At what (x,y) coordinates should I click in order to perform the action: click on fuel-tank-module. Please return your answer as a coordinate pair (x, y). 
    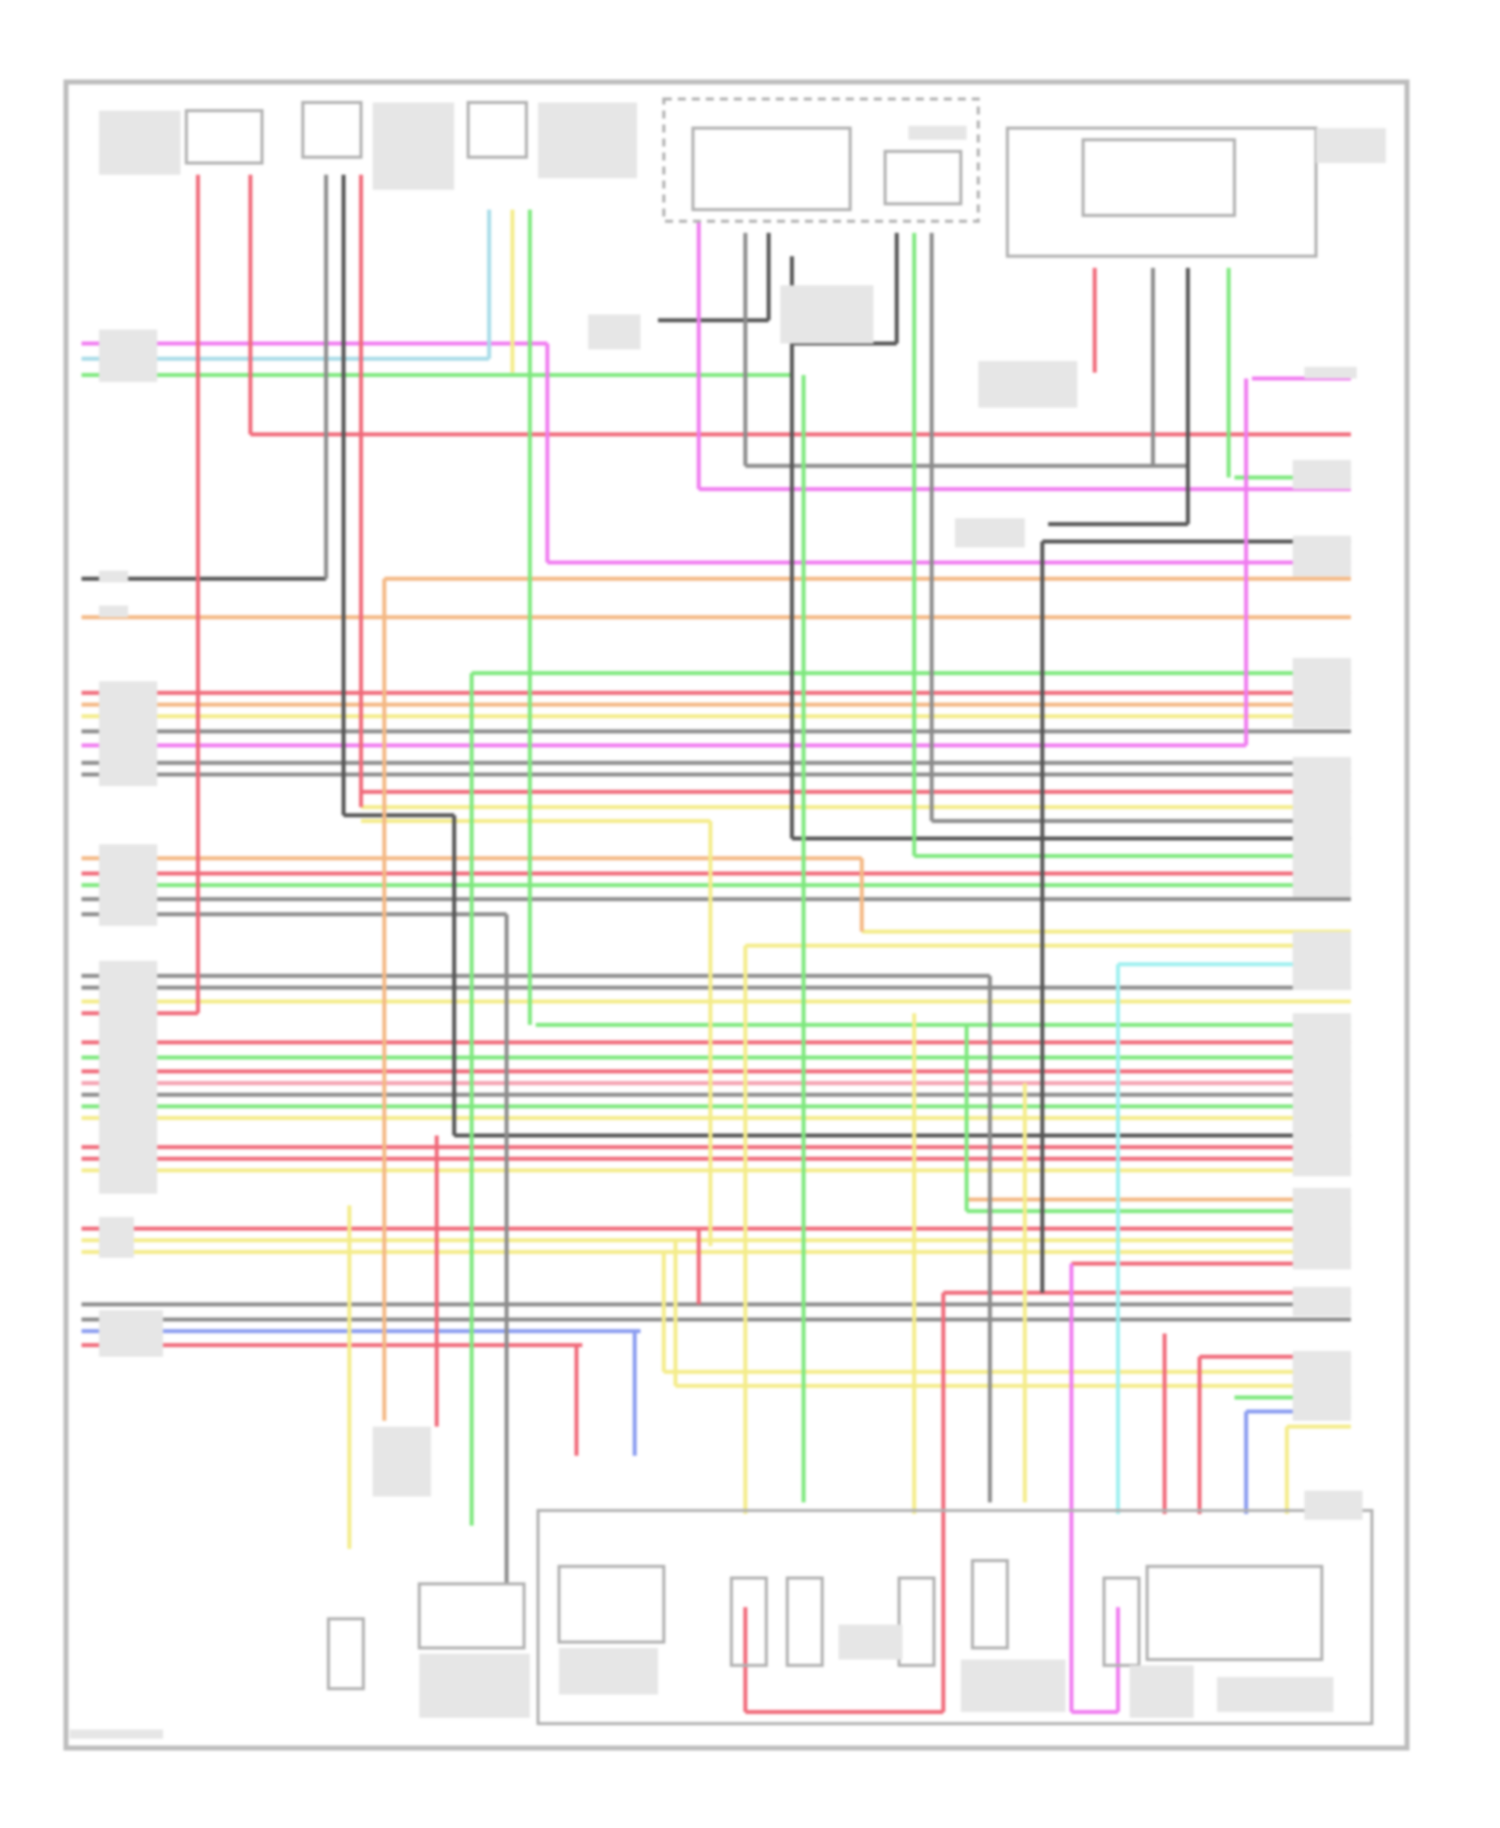
    Looking at the image, I should click on (821, 160).